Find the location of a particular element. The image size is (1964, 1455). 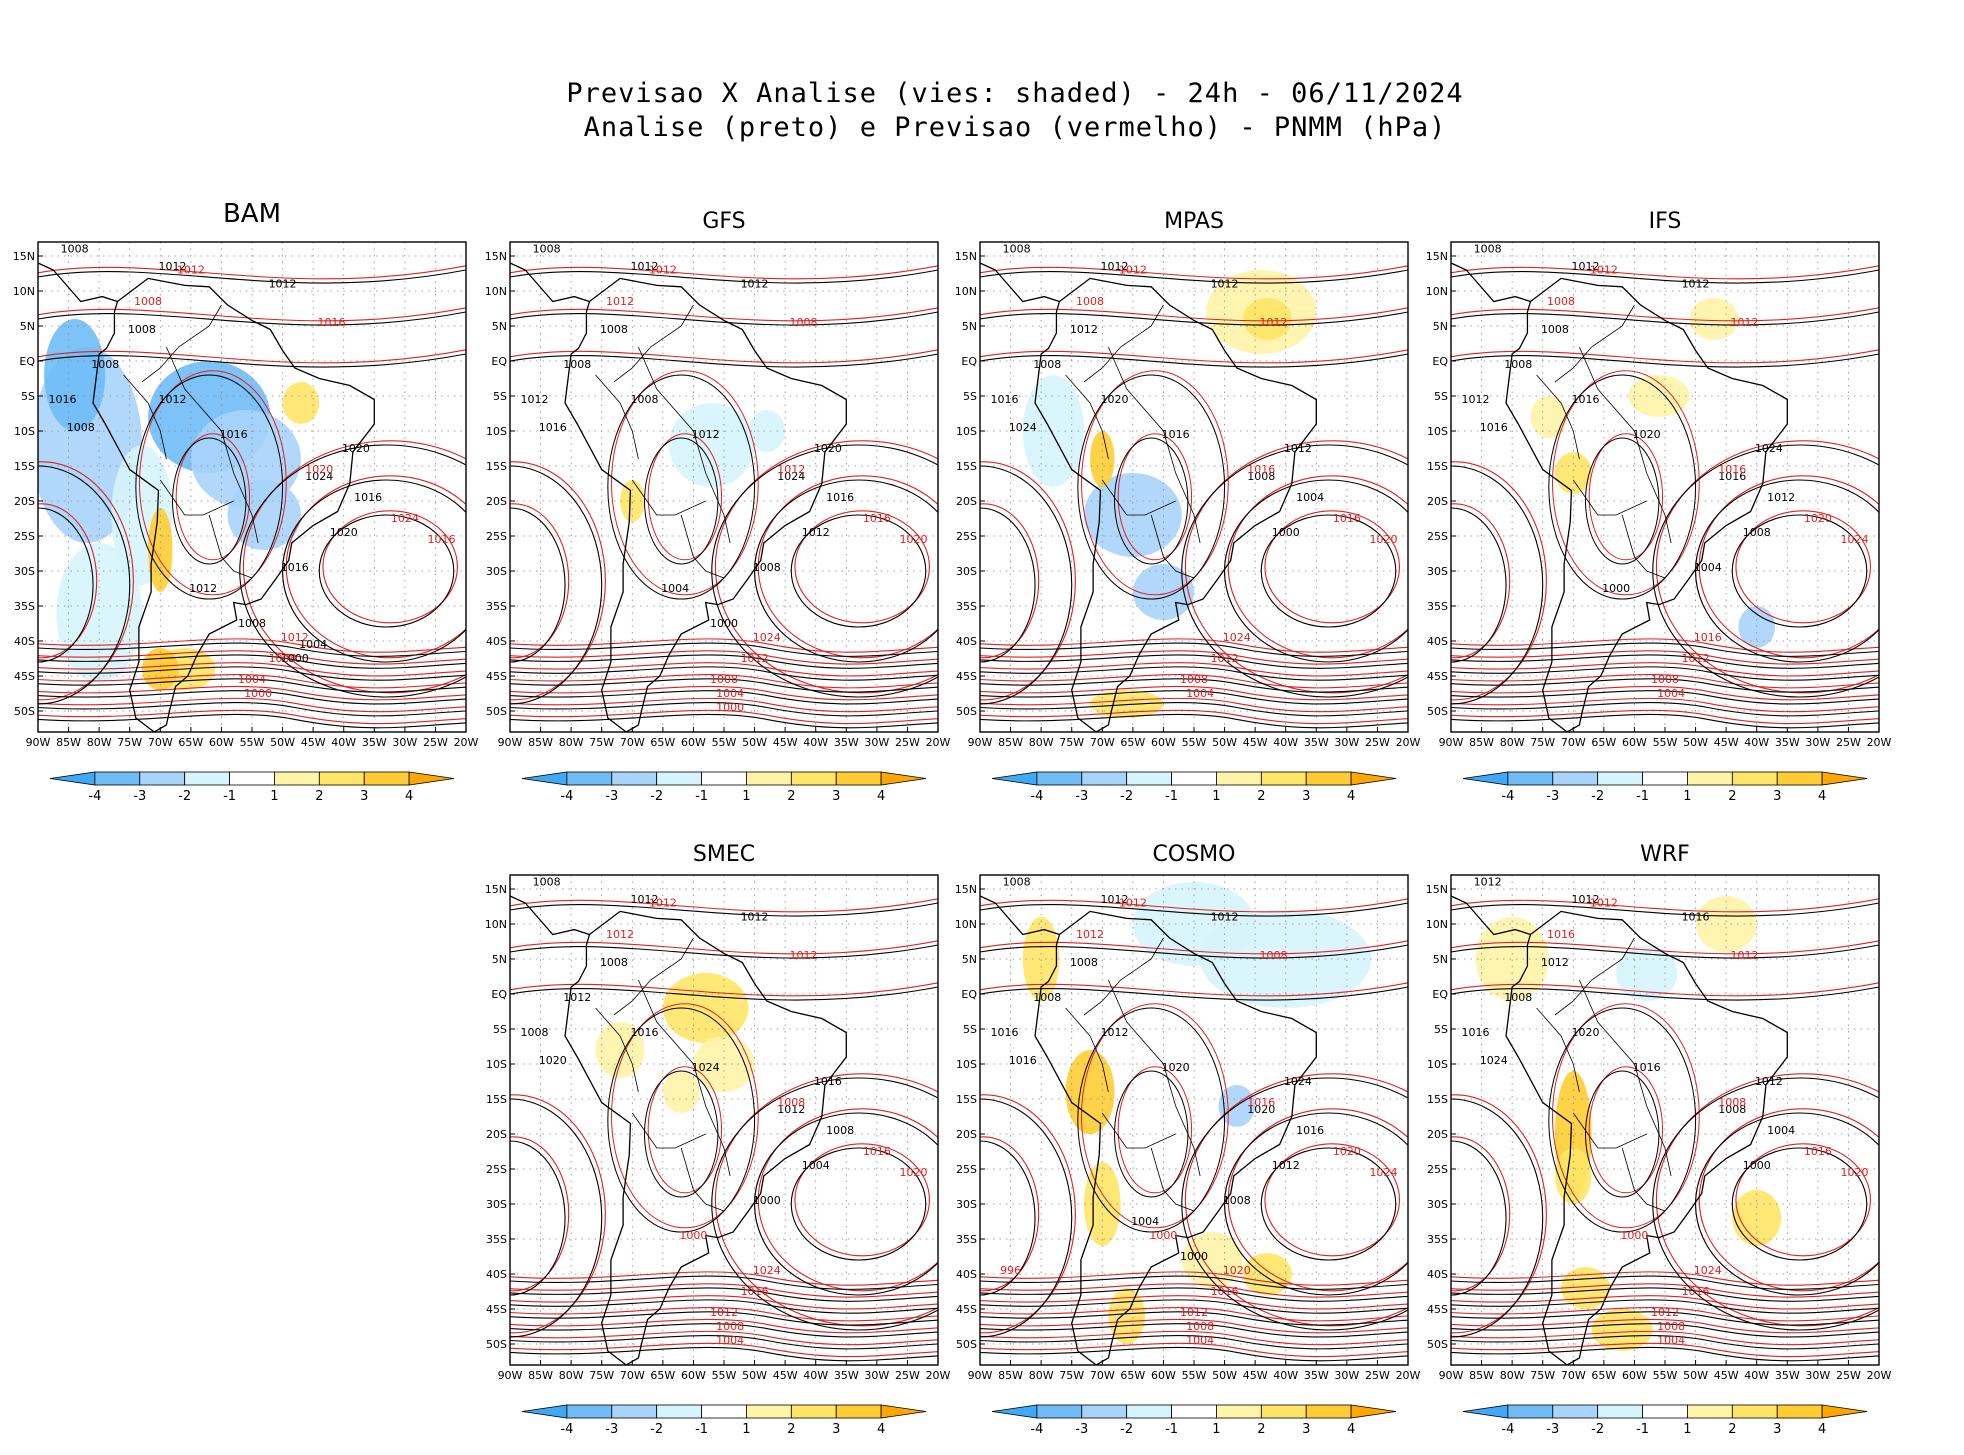

central-america-outline is located at coordinates (1020, 915).